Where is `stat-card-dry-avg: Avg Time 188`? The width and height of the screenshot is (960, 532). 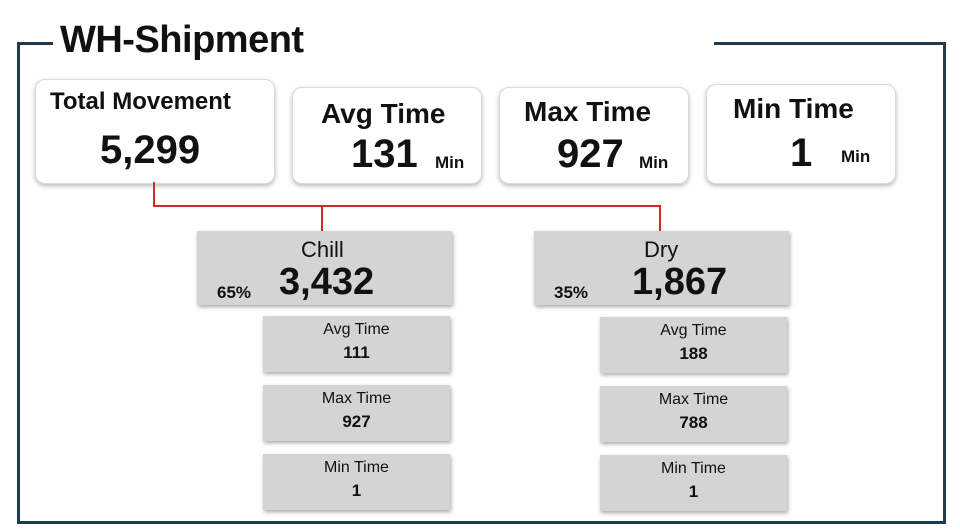
stat-card-dry-avg: Avg Time 188 is located at coordinates (693, 345).